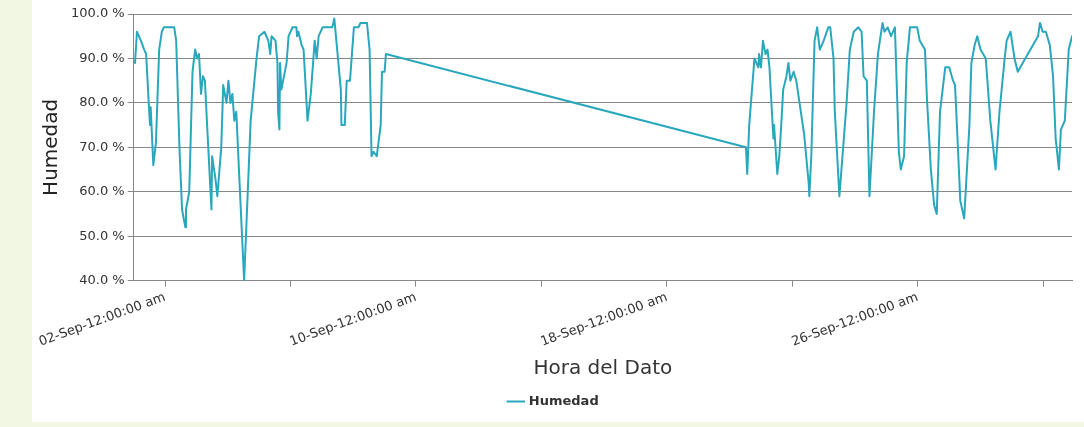 The height and width of the screenshot is (427, 1084). I want to click on y-tick-label: 40.0 %, so click(102, 280).